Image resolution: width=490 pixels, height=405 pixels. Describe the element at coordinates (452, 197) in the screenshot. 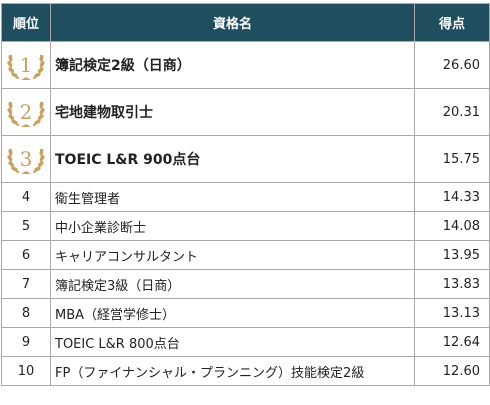

I see `score-value: 14.33` at that location.